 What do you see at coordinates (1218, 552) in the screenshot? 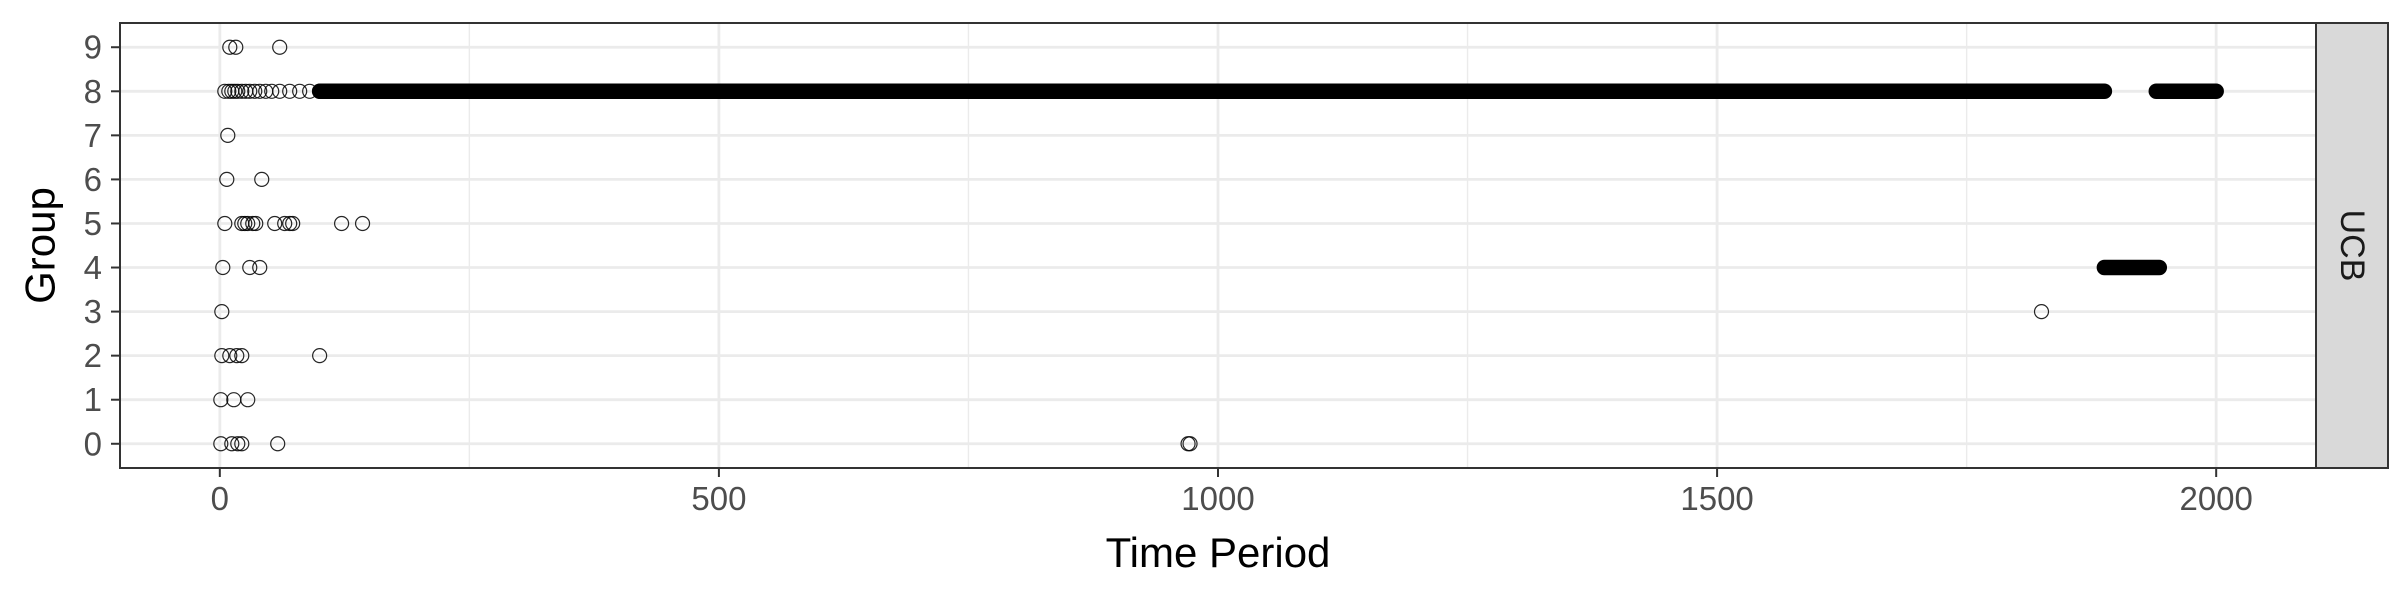
I see `x-axis-title: Time Period` at bounding box center [1218, 552].